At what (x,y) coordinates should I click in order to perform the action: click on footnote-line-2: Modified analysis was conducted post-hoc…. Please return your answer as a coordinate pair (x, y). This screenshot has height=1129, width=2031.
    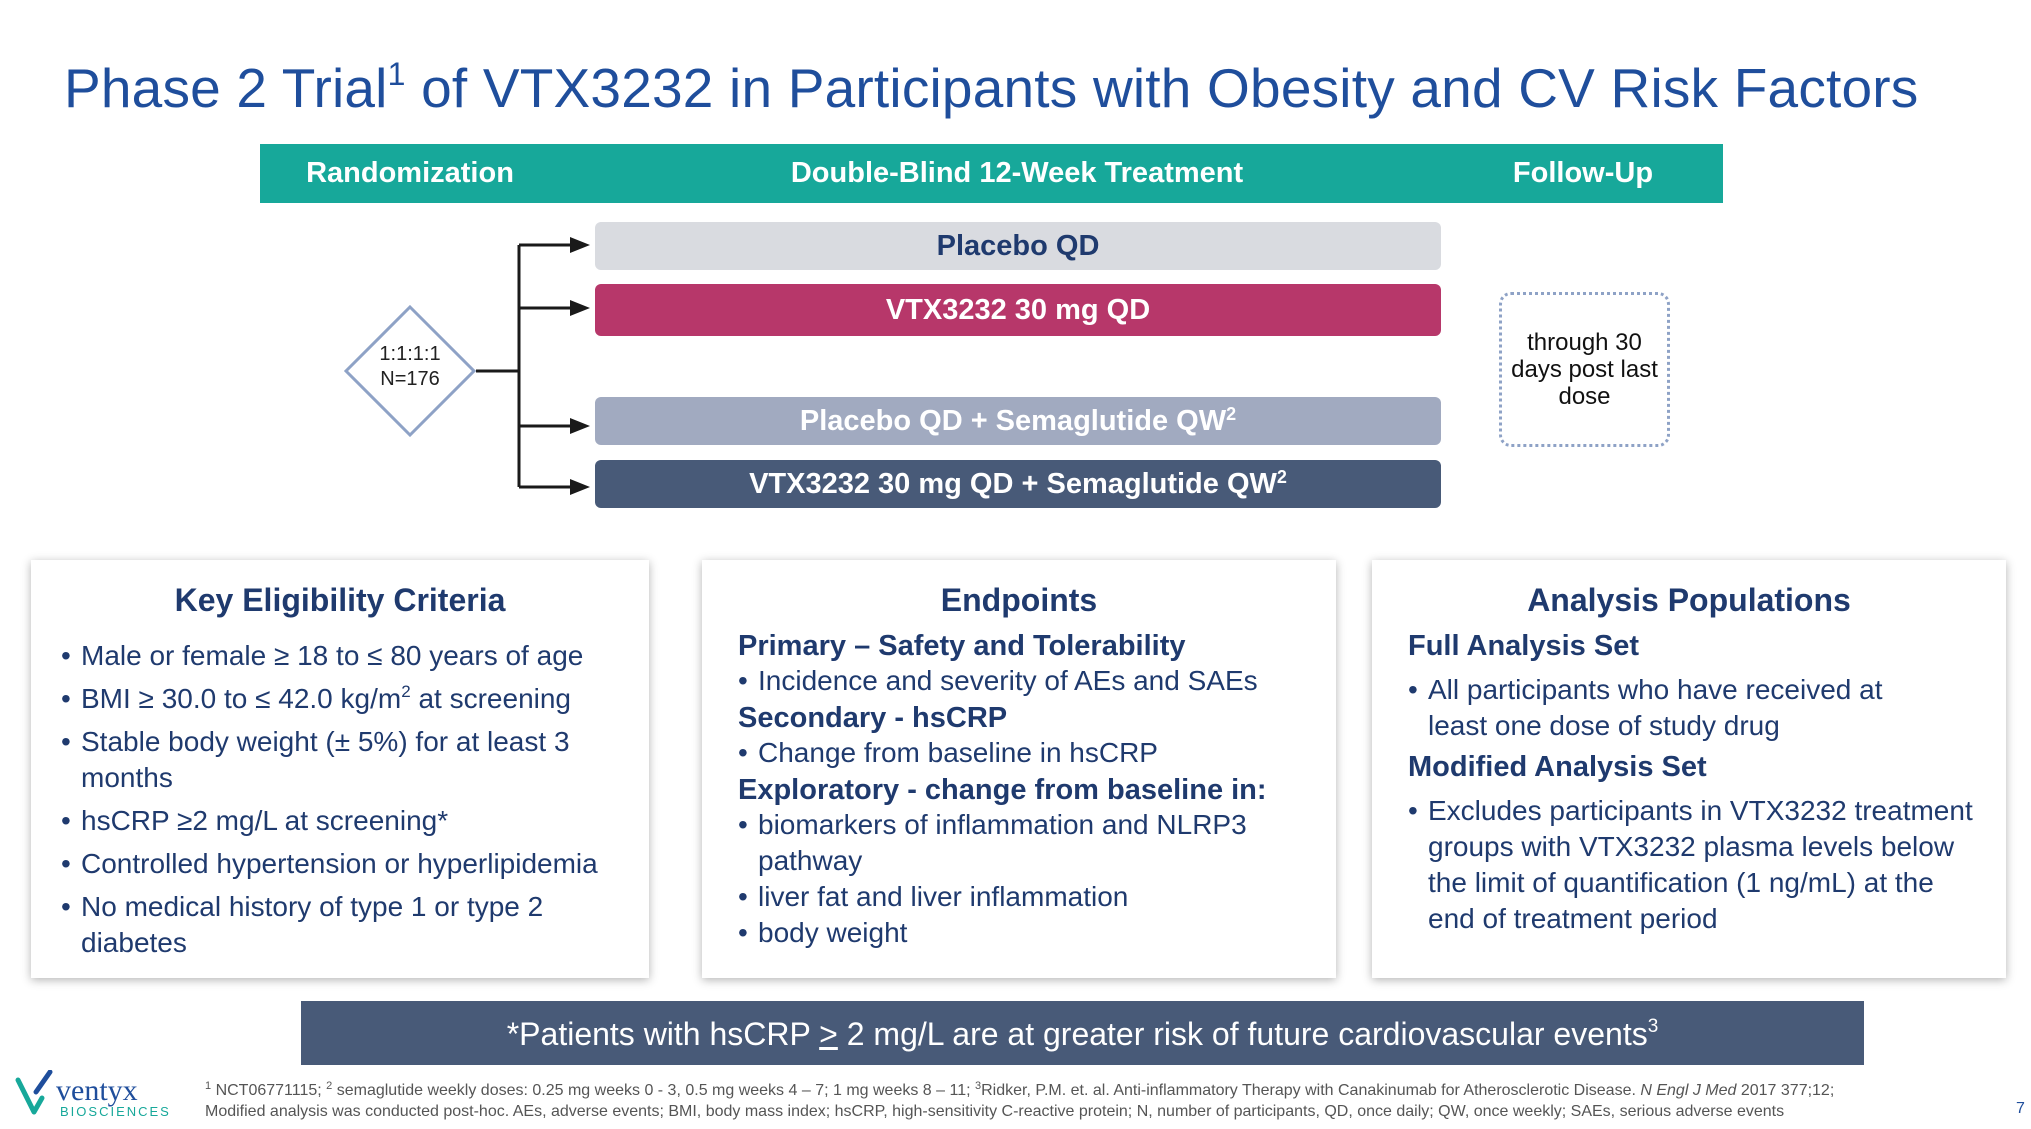
    Looking at the image, I should click on (995, 1111).